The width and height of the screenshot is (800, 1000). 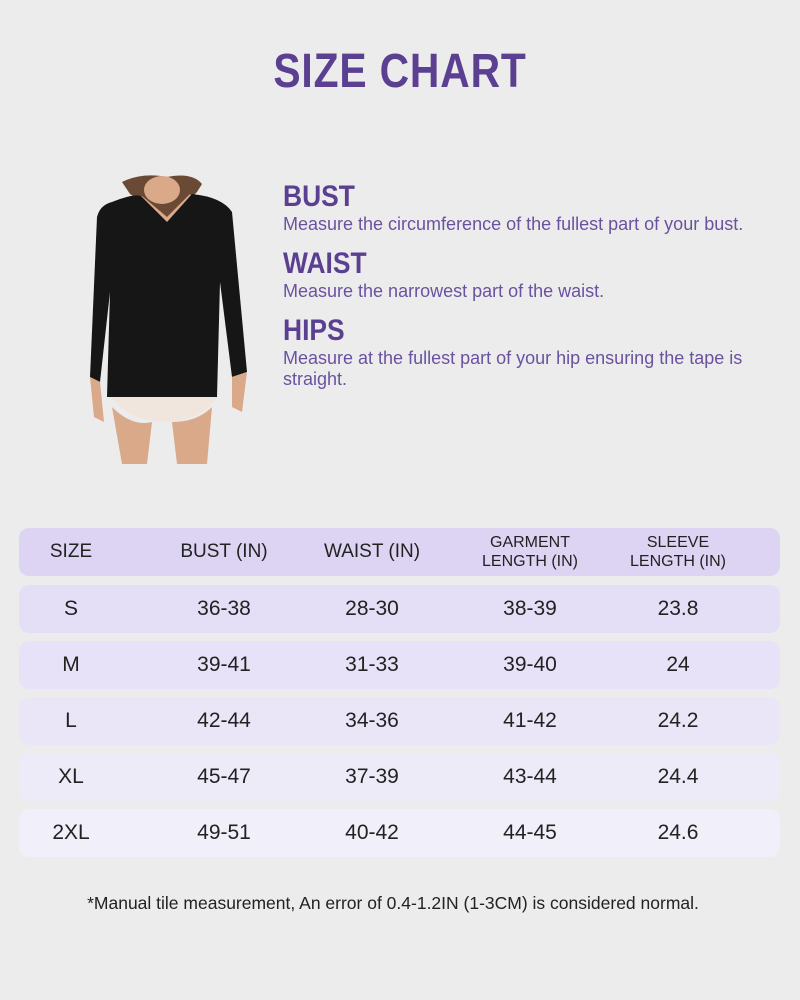 What do you see at coordinates (71, 608) in the screenshot?
I see `table-cell: S` at bounding box center [71, 608].